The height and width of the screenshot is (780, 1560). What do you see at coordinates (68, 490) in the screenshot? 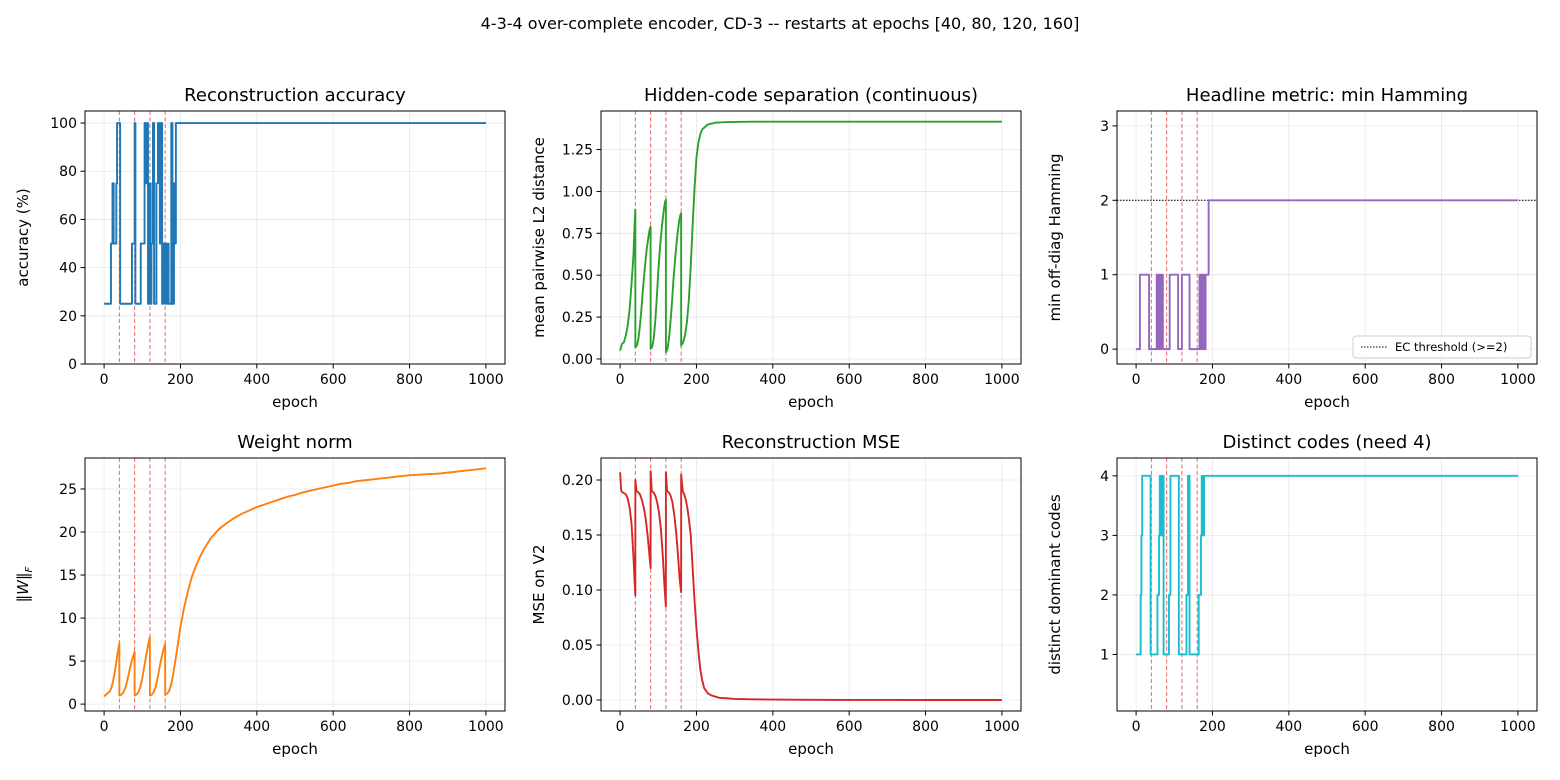
I see `y-tick-label: 25` at bounding box center [68, 490].